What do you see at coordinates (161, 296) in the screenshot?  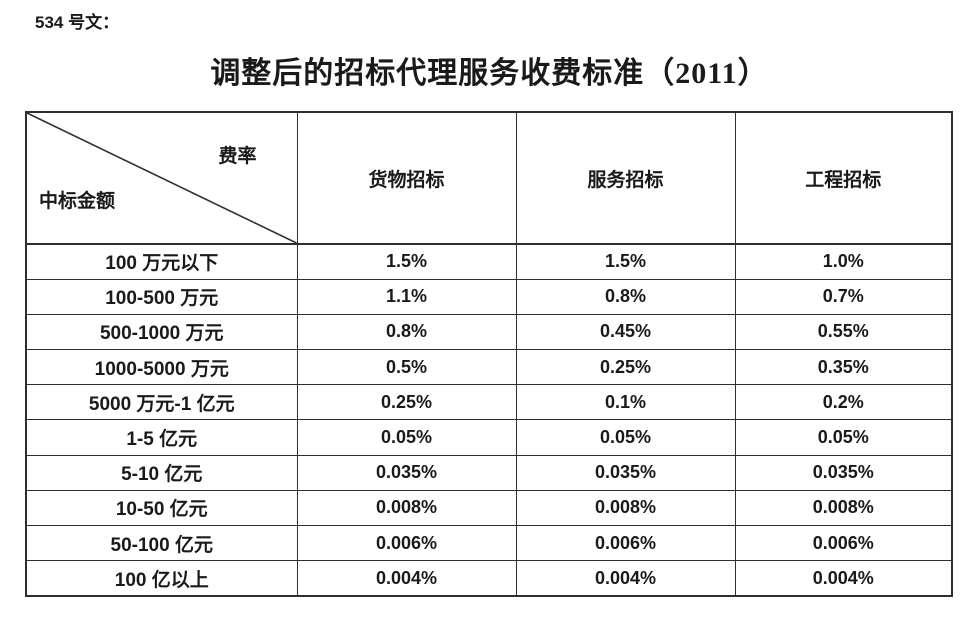 I see `amount-range-cell: 100-500 万元` at bounding box center [161, 296].